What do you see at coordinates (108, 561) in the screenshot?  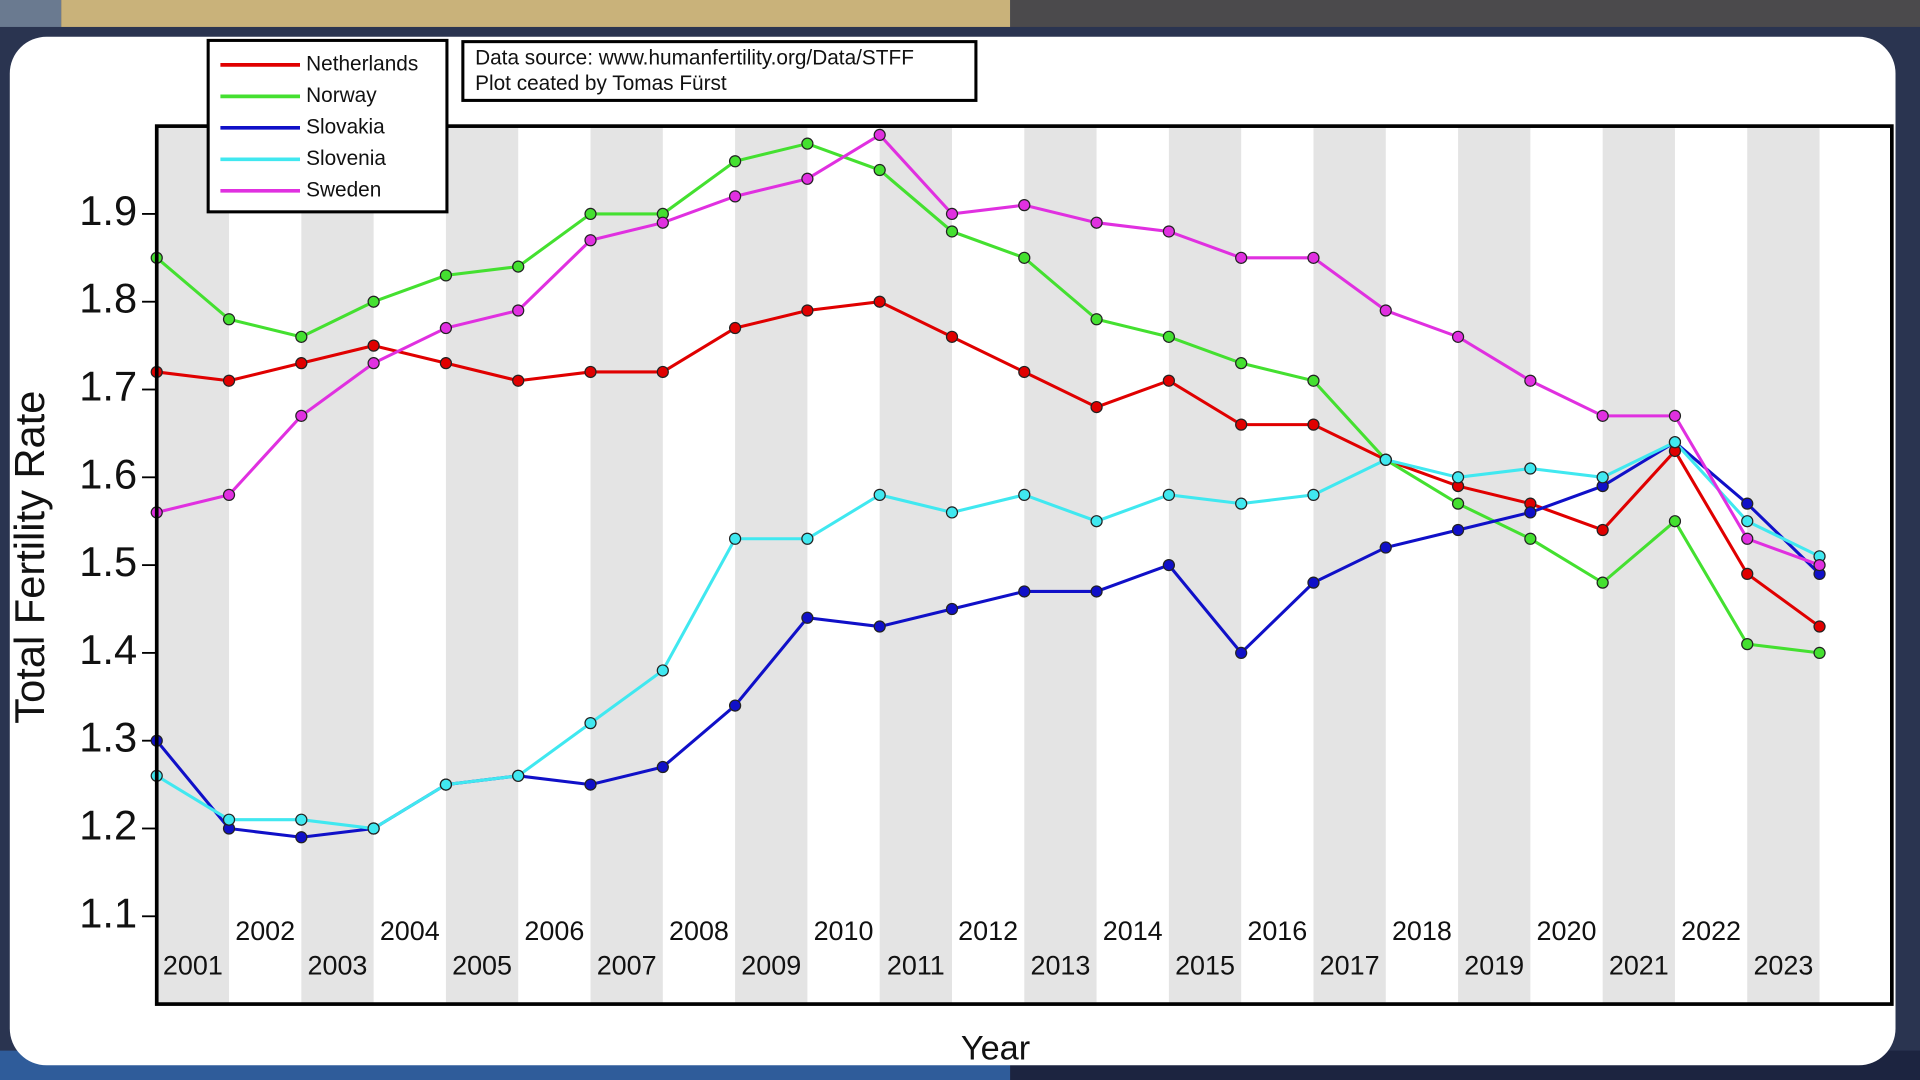 I see `y-tick-label: 1.5` at bounding box center [108, 561].